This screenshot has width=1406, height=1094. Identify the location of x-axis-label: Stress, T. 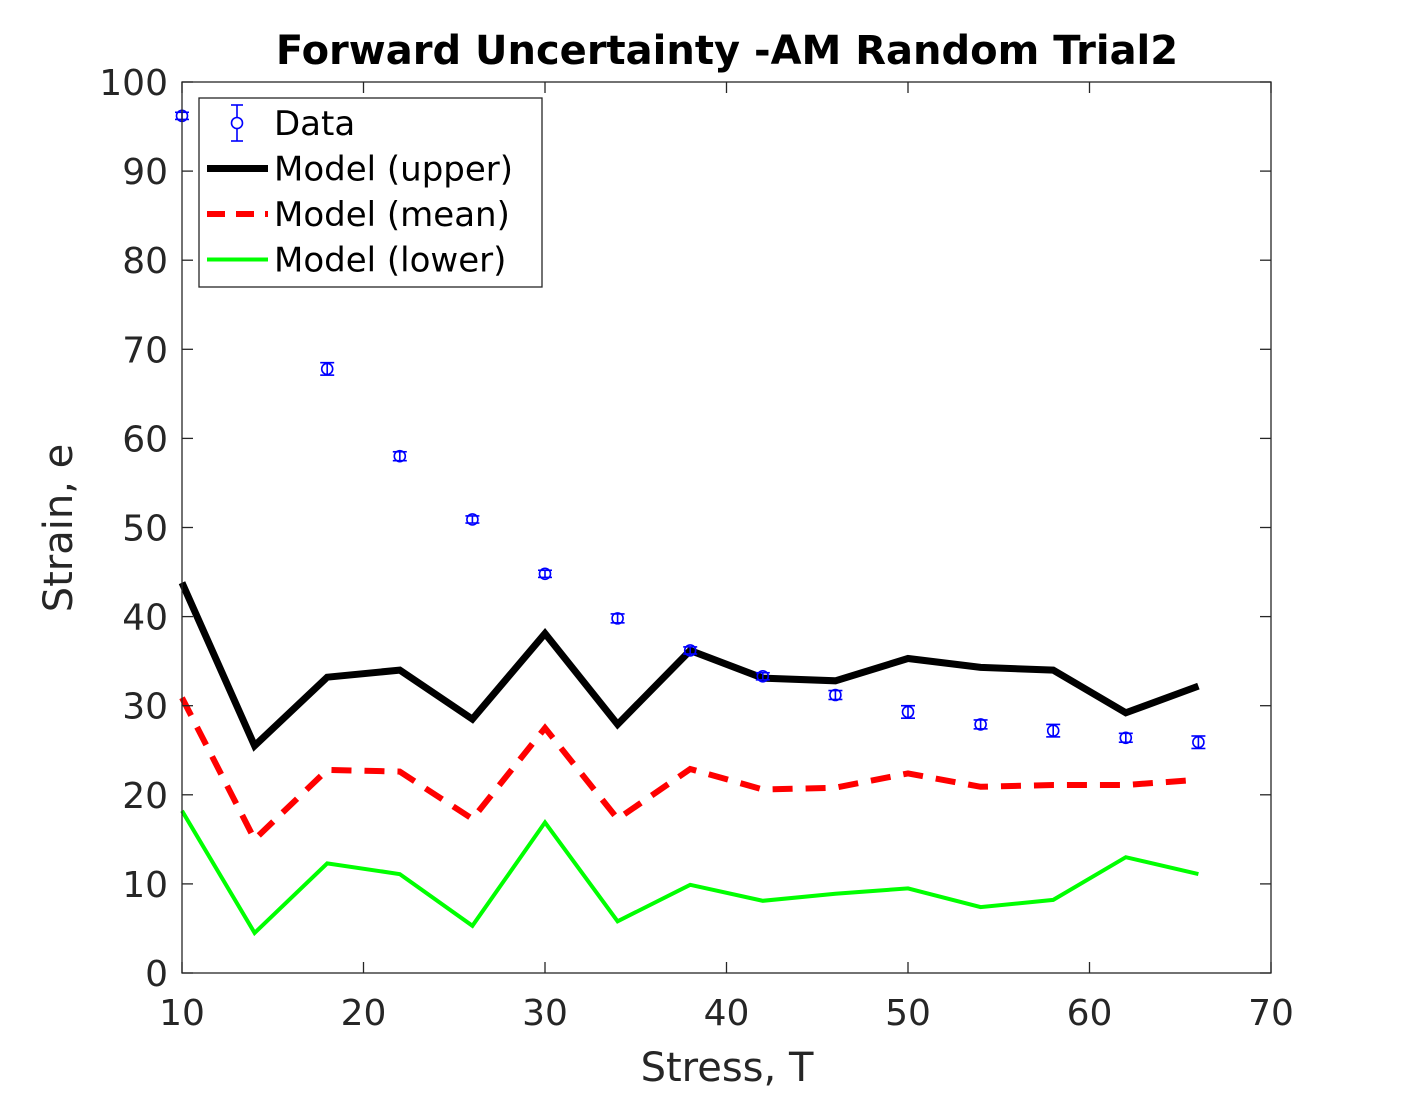
(727, 1068).